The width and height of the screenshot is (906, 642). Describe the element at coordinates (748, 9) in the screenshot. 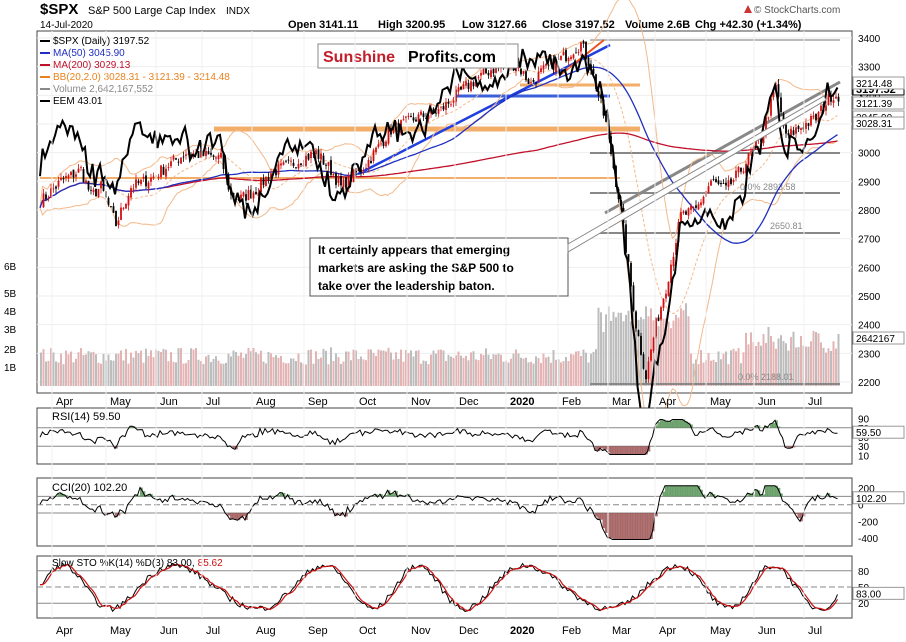

I see `triangle-up-icon` at that location.